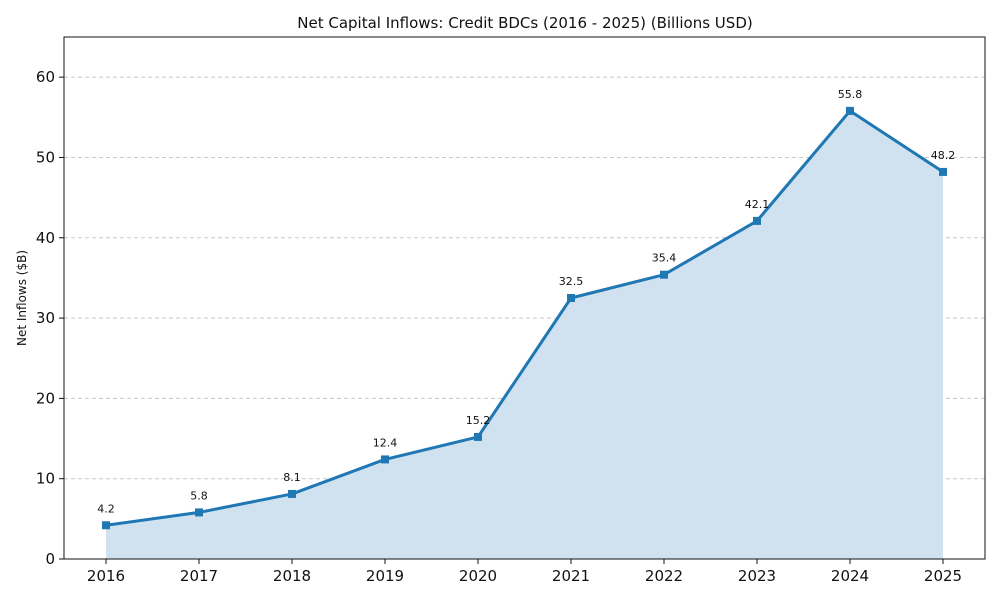  Describe the element at coordinates (106, 508) in the screenshot. I see `data-label: 4.2` at that location.